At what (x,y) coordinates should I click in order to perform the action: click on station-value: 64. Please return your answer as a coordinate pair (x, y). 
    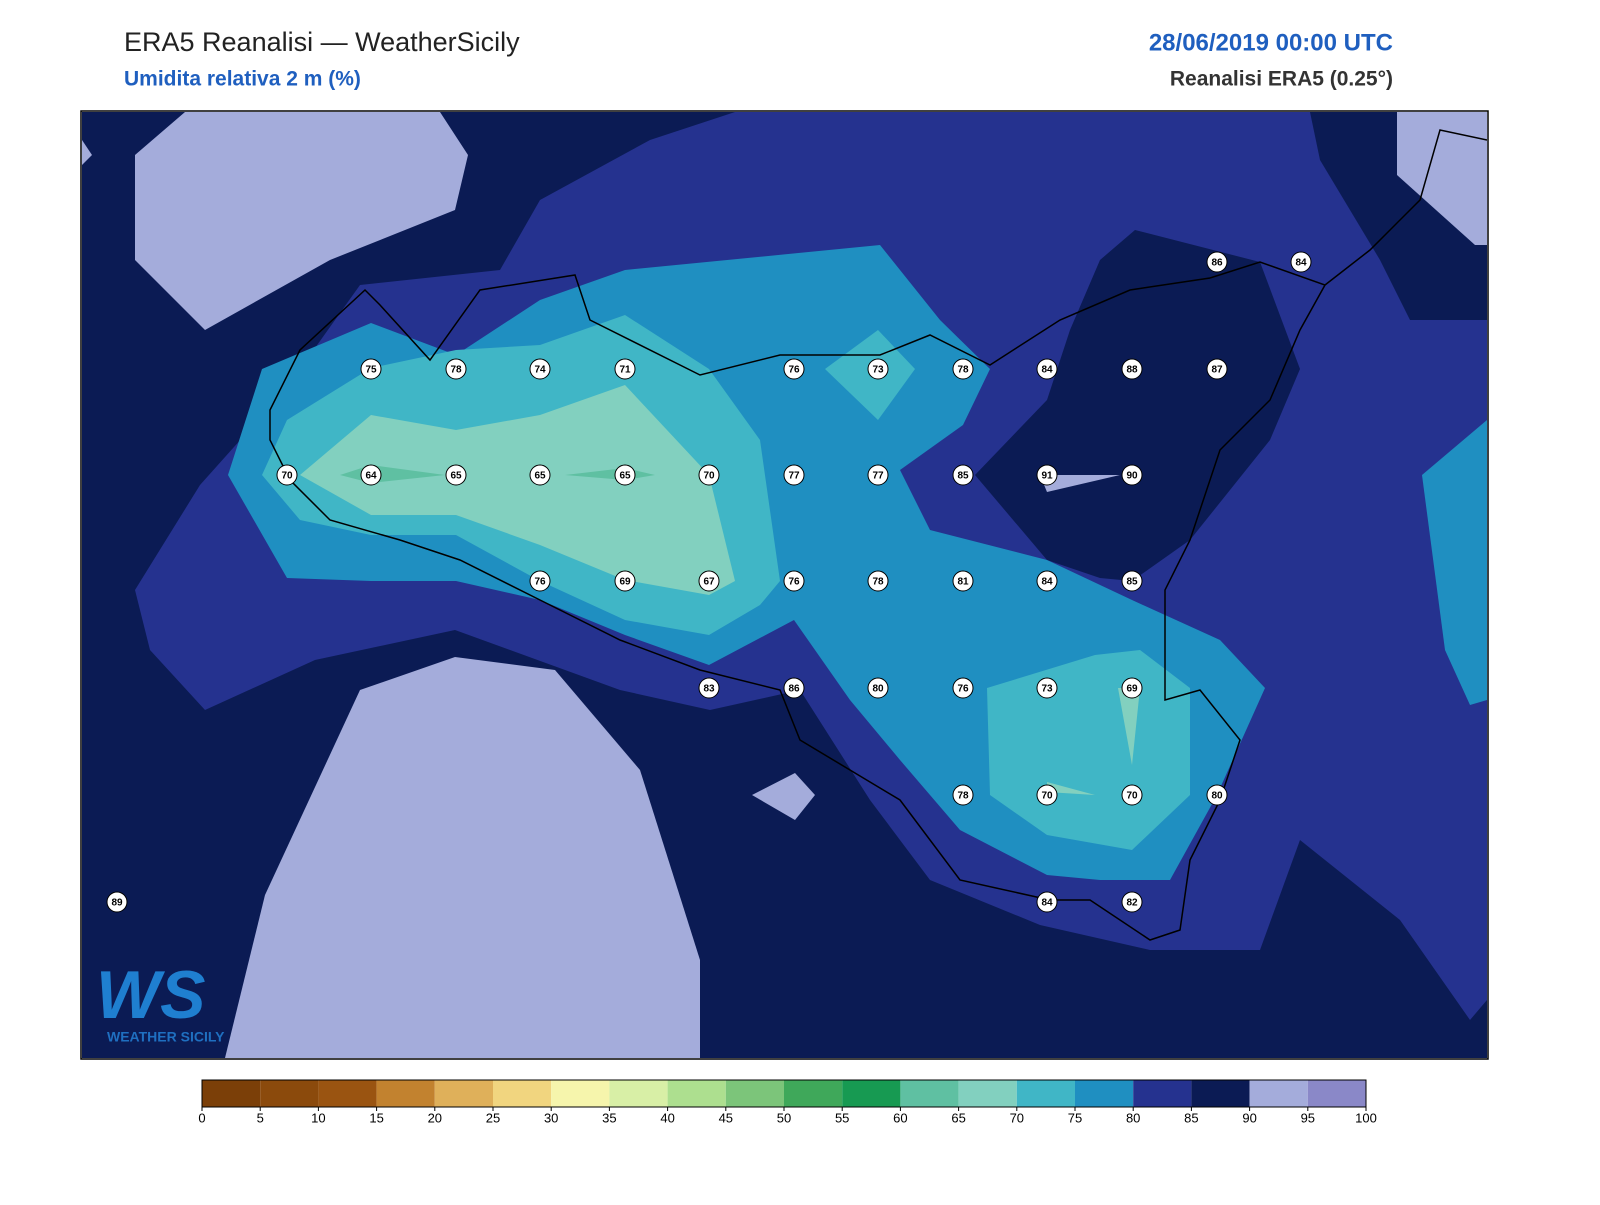
    Looking at the image, I should click on (371, 476).